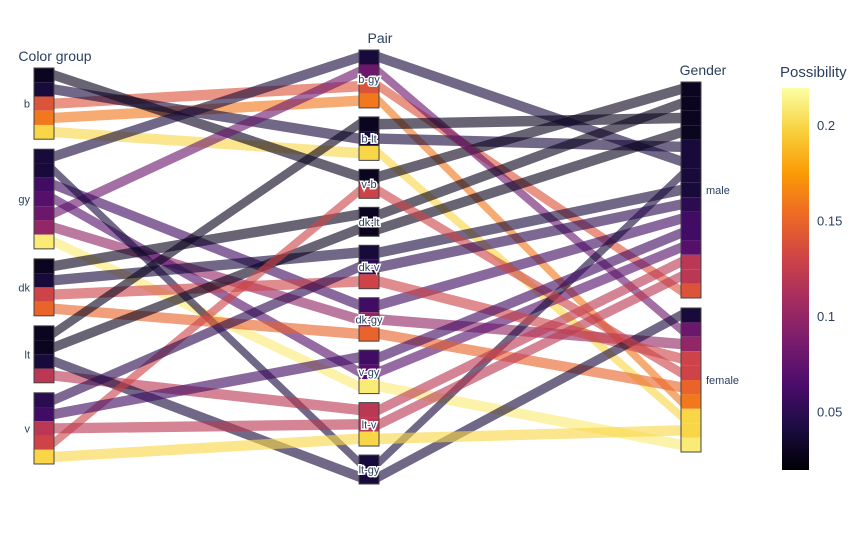  What do you see at coordinates (206, 240) in the screenshot?
I see `ribbon-dk-dk-lt-male-seg1` at bounding box center [206, 240].